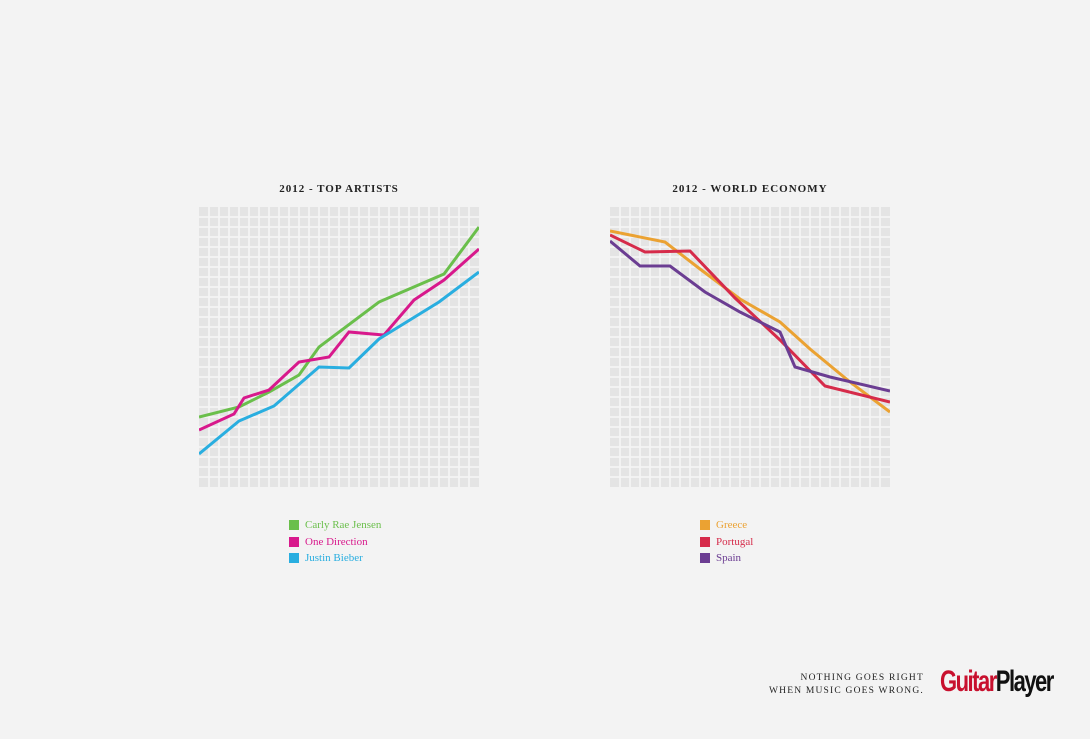  What do you see at coordinates (339, 339) in the screenshot?
I see `series-line-one-direction` at bounding box center [339, 339].